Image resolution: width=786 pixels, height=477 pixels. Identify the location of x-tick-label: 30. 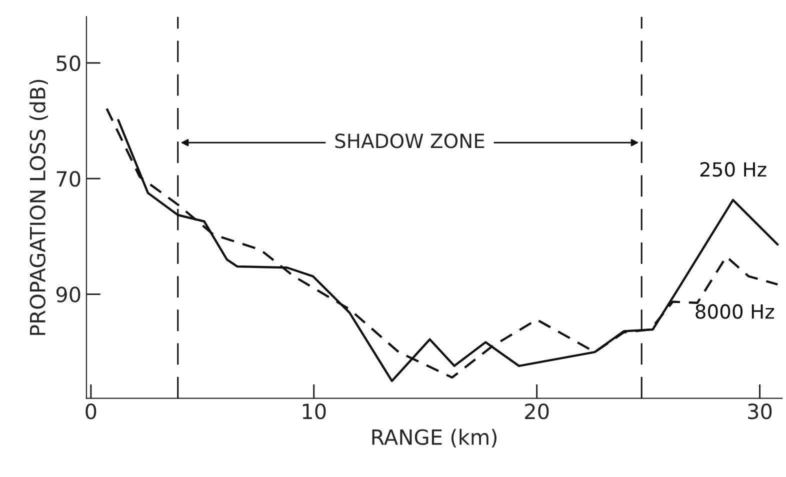
(760, 412).